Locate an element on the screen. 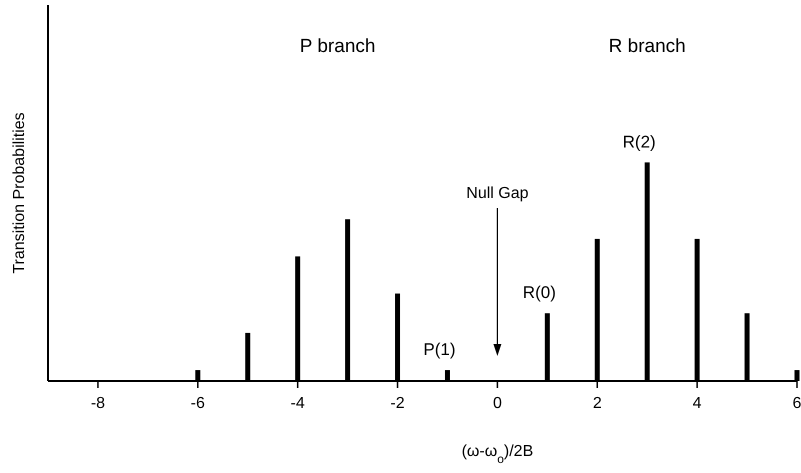 The image size is (801, 473). y-axis-title: Transition Probabilities is located at coordinates (19, 193).